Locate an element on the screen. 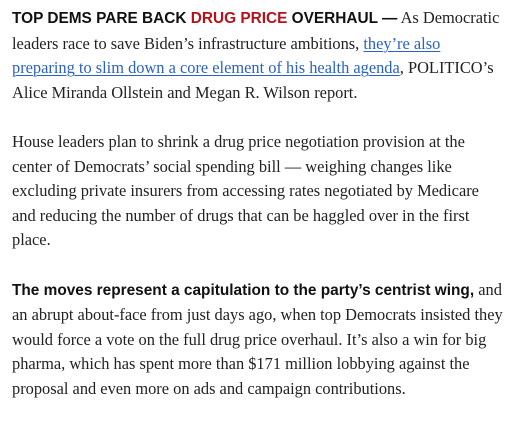 The width and height of the screenshot is (508, 441). headline-kicker-start: TOP DEMS PARE BACK is located at coordinates (101, 18).